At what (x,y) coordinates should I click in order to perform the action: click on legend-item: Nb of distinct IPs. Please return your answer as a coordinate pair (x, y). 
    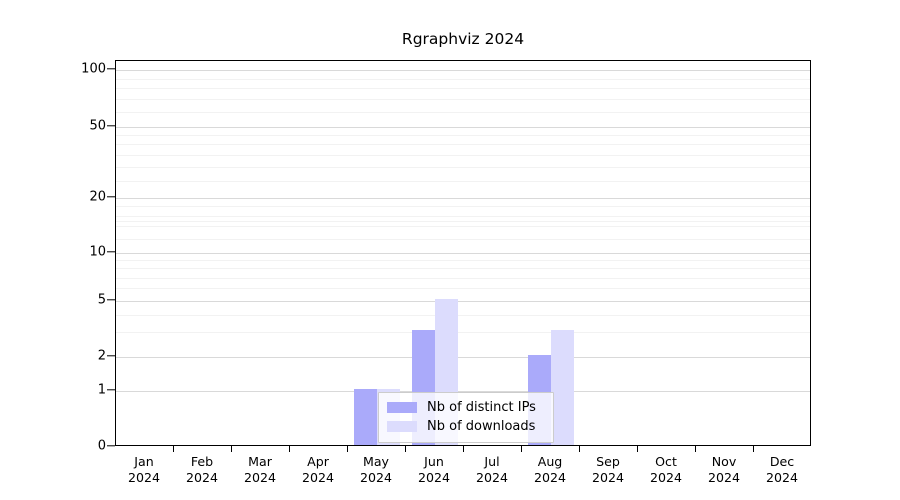
    Looking at the image, I should click on (466, 407).